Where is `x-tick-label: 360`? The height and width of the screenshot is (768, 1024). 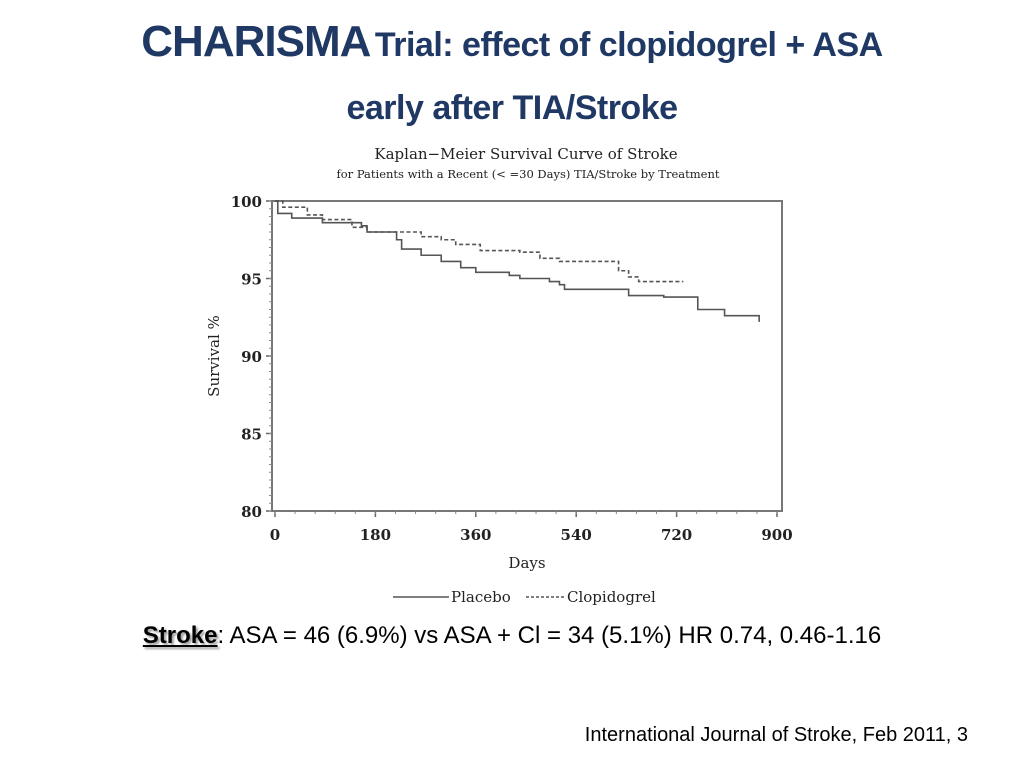
x-tick-label: 360 is located at coordinates (475, 535).